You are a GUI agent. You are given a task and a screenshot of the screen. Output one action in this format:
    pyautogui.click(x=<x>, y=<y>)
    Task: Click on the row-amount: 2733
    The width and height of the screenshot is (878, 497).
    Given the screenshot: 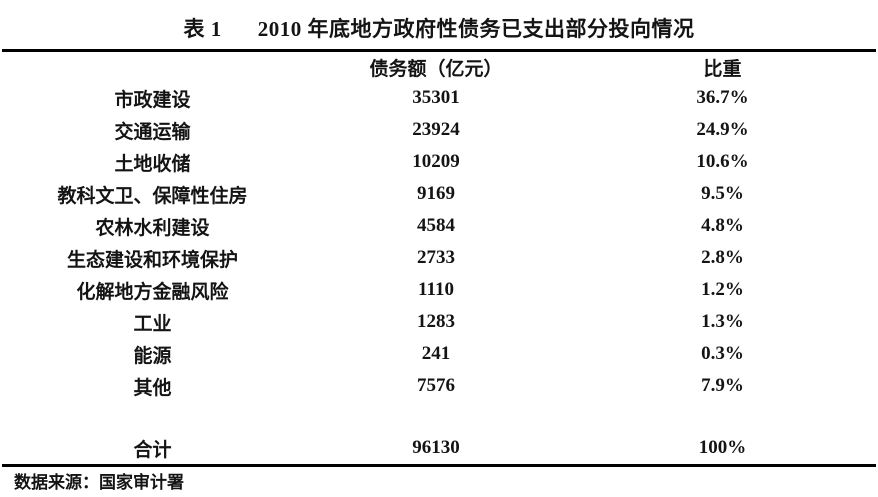 What is the action you would take?
    pyautogui.click(x=436, y=257)
    